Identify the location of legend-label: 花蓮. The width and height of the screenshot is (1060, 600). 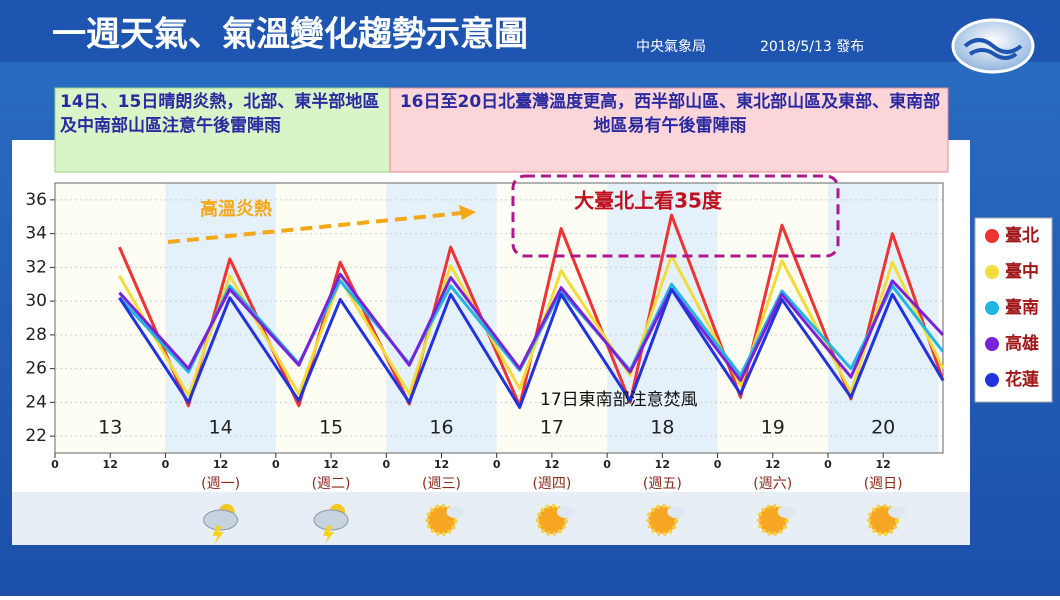
(1022, 379).